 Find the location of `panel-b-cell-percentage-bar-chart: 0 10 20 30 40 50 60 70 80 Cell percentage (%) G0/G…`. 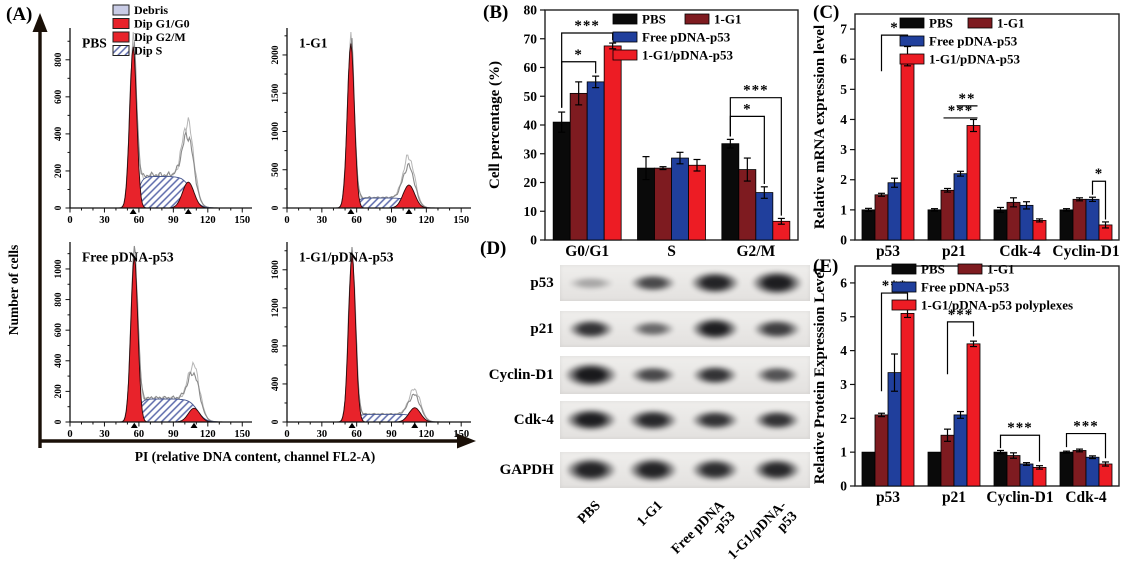

panel-b-cell-percentage-bar-chart: 0 10 20 30 40 50 60 70 80 Cell percentage (%) G0/G… is located at coordinates (643, 131).